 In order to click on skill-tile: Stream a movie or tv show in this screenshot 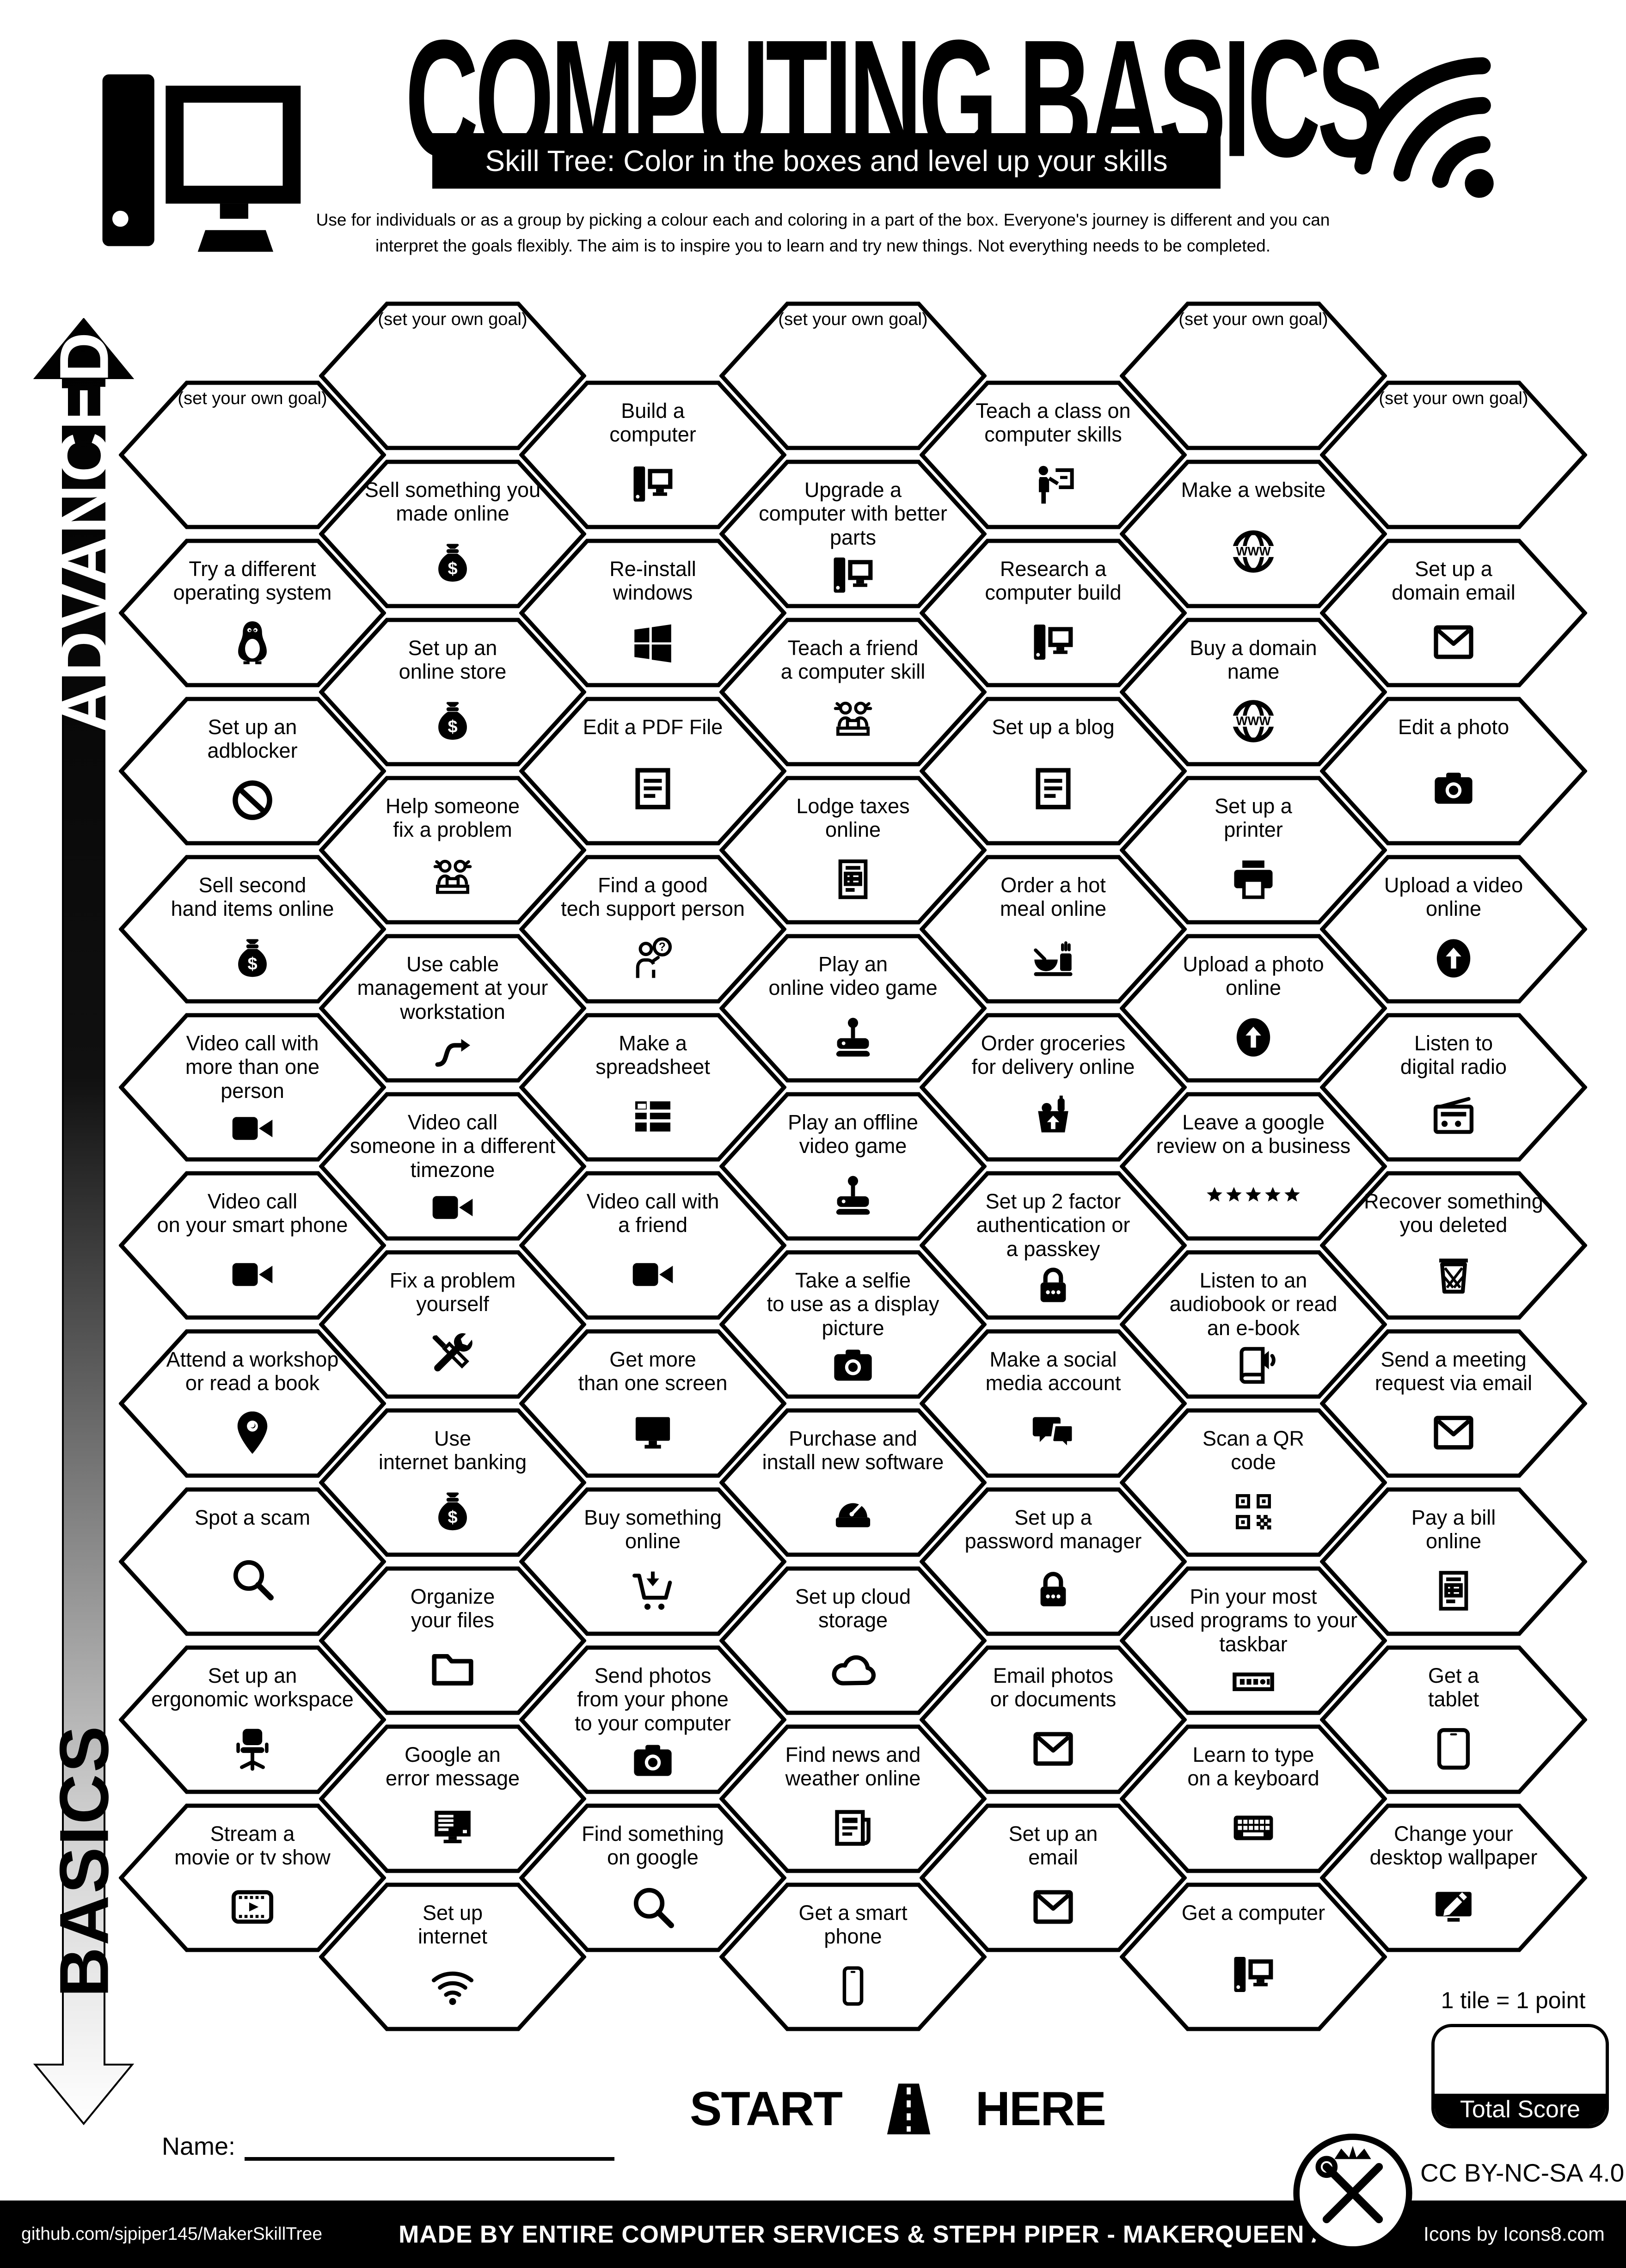, I will do `click(253, 1878)`.